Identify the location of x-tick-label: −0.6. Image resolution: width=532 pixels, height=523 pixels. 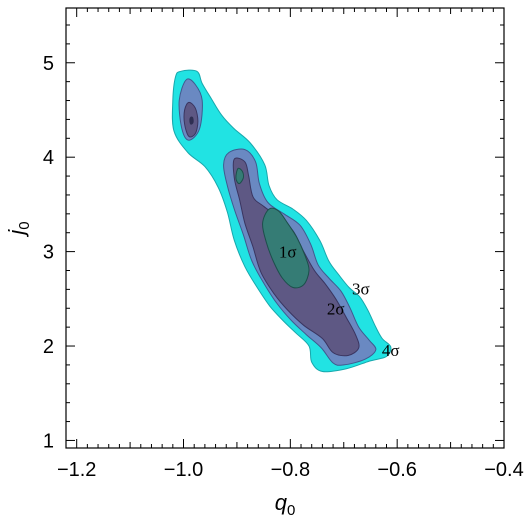
(396, 470).